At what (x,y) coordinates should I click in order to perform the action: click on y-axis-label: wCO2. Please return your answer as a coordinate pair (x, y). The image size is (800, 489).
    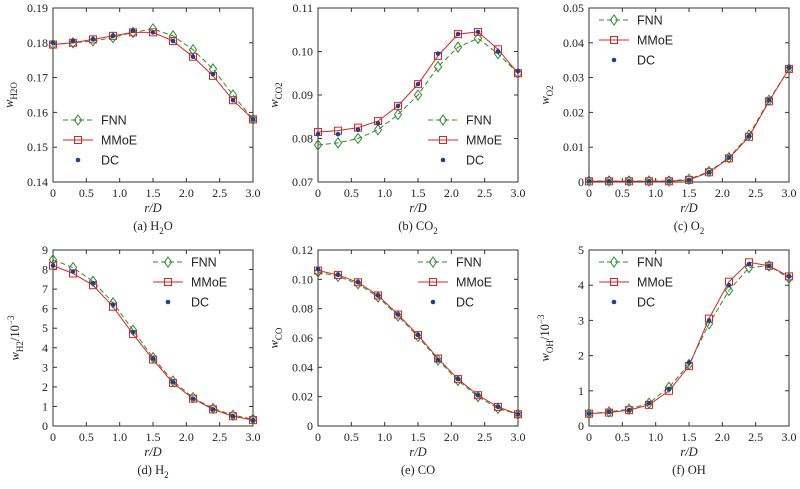
    Looking at the image, I should click on (275, 94).